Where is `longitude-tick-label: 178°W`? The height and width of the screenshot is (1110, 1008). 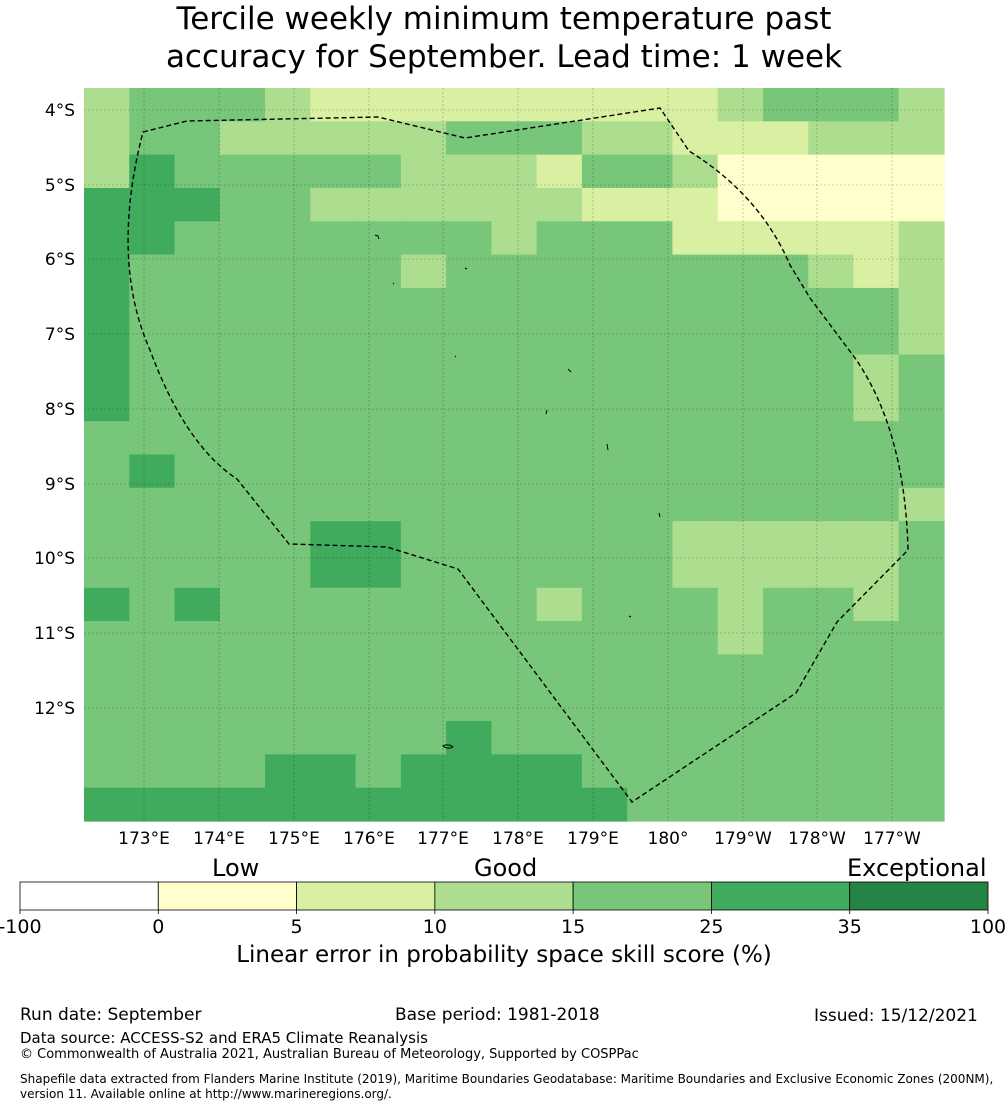 longitude-tick-label: 178°W is located at coordinates (817, 839).